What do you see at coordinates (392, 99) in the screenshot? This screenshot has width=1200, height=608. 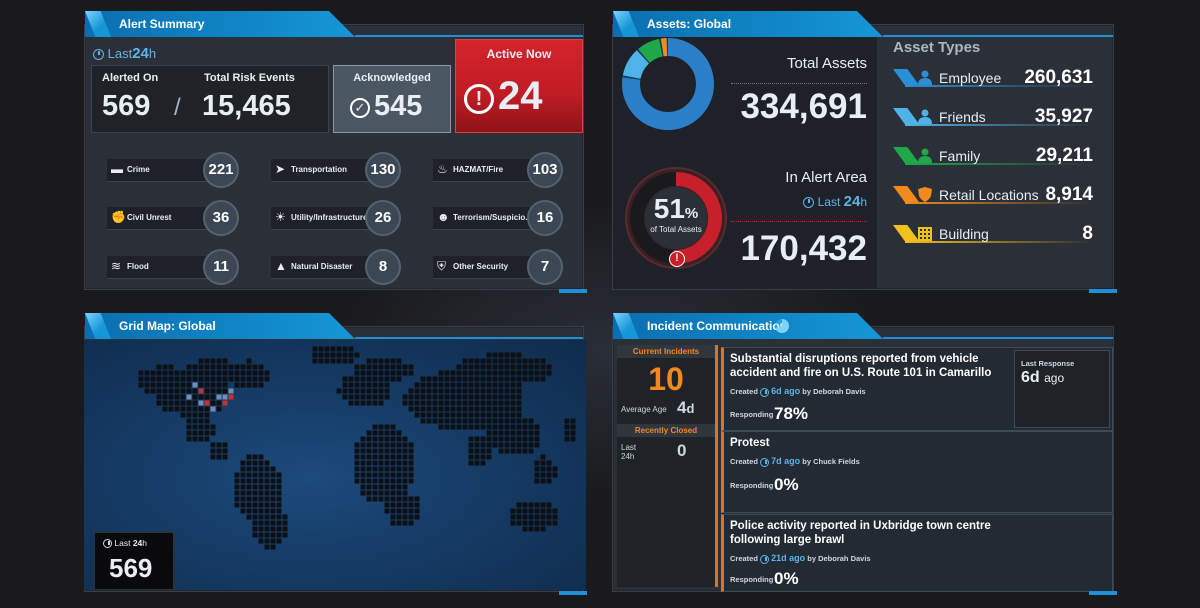 I see `acknowledged-box: Acknowledged ✓ 545` at bounding box center [392, 99].